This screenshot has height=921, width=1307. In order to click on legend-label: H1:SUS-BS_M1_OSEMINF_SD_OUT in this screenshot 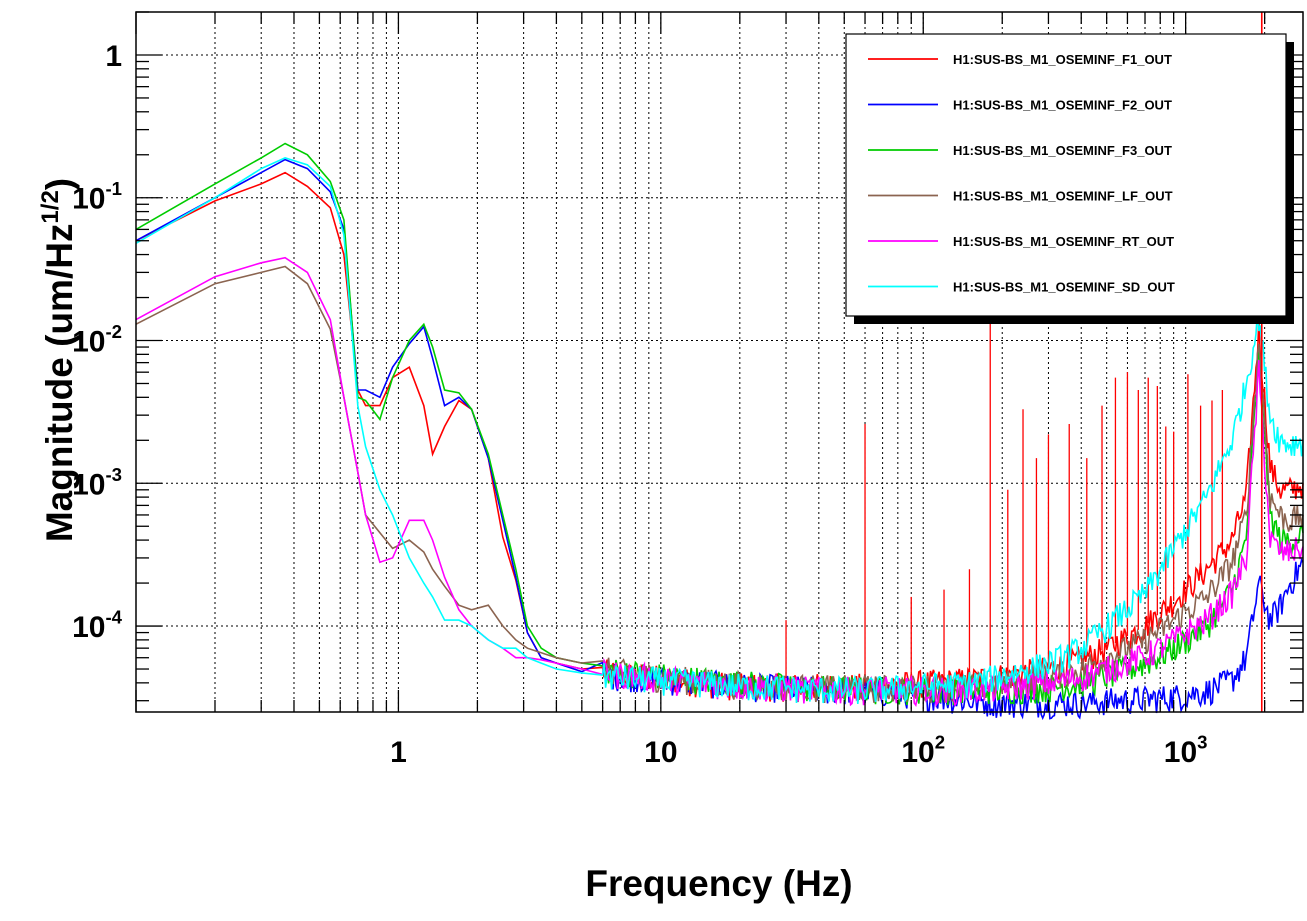, I will do `click(1064, 287)`.